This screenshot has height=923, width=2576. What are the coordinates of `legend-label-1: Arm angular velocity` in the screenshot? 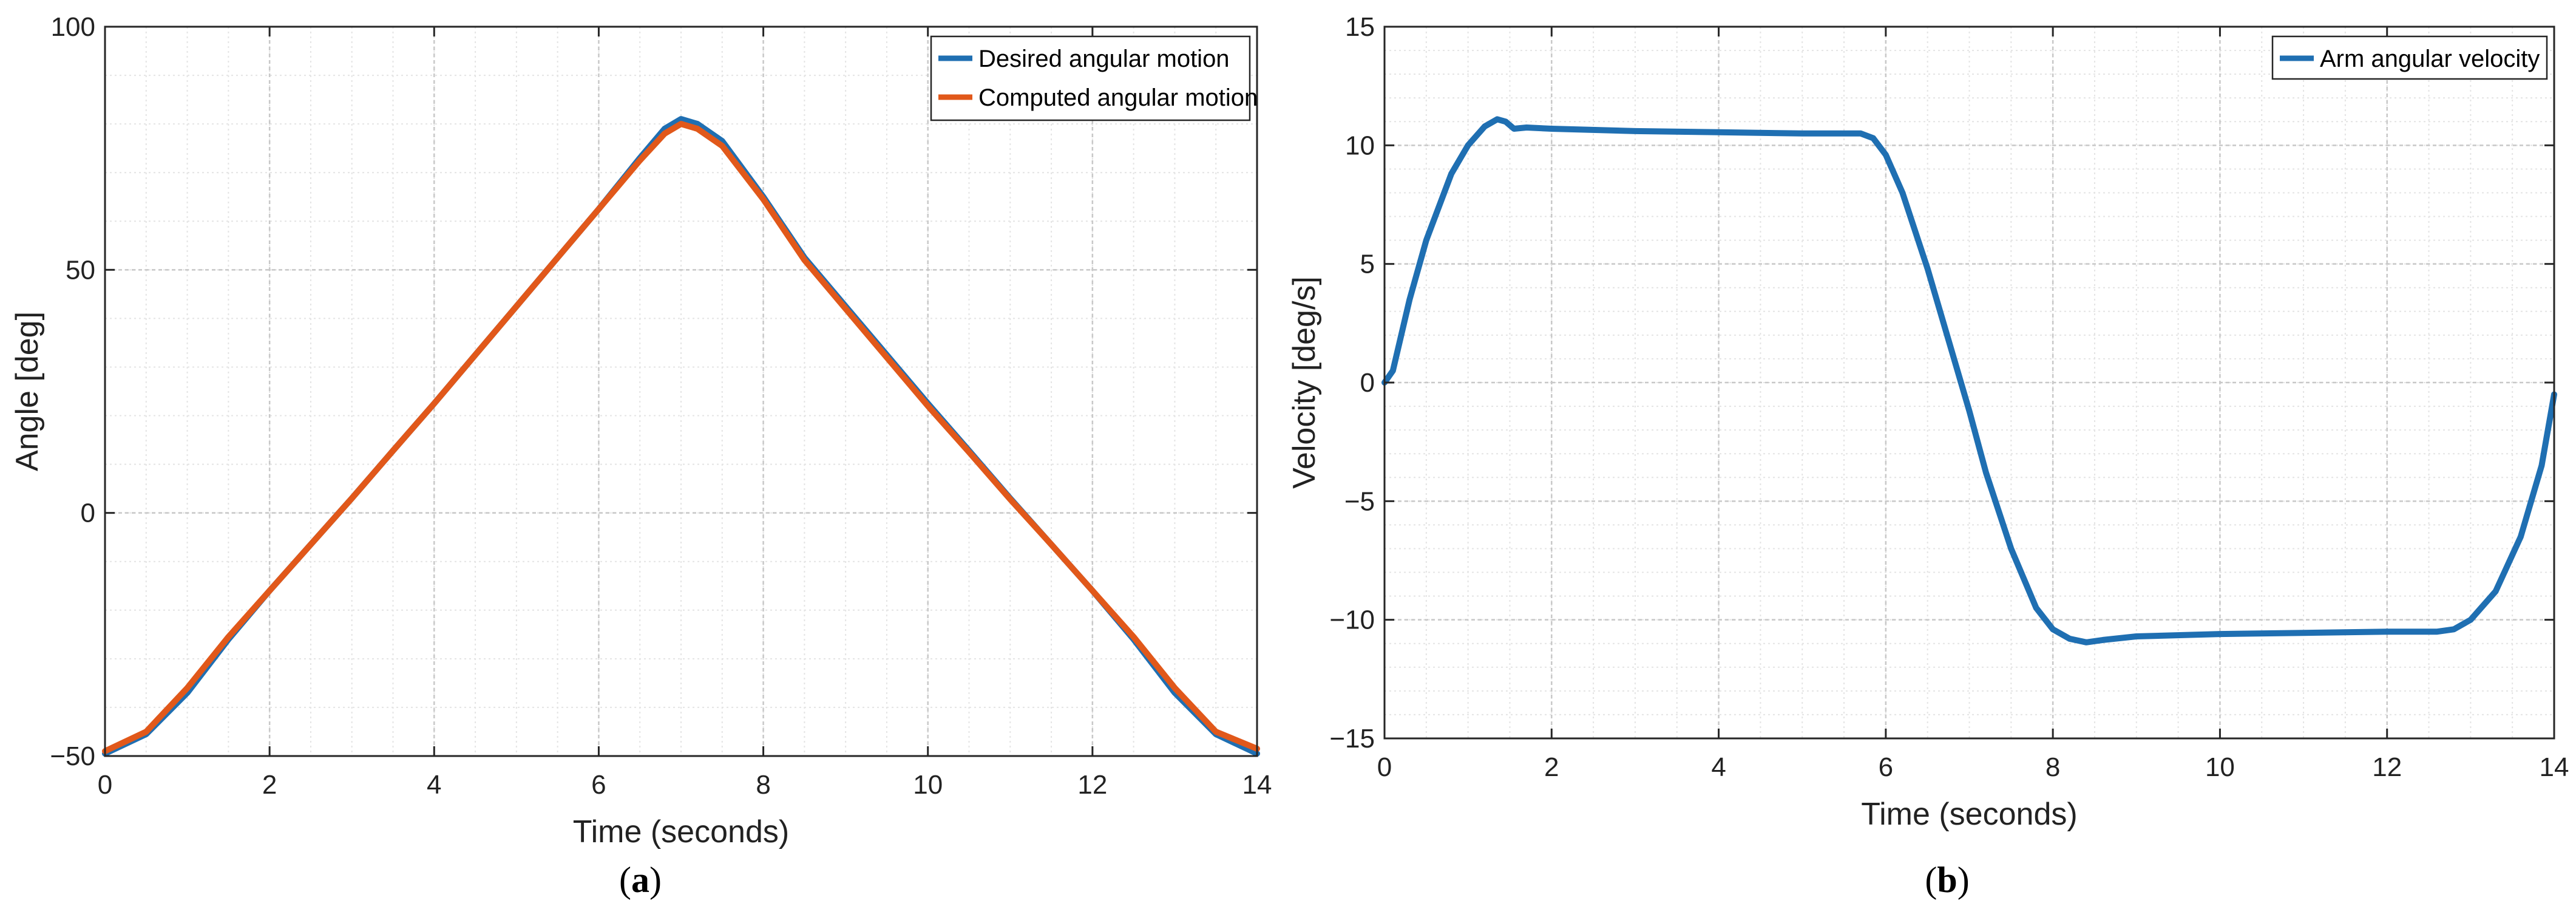 It's located at (2430, 59).